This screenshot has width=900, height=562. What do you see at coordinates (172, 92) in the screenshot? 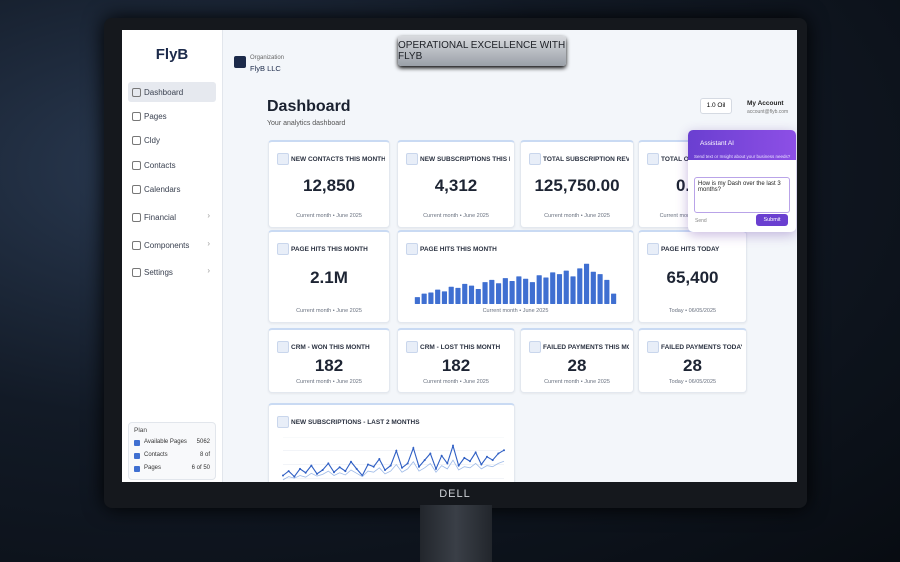
I see `nav-item: Dashboard` at bounding box center [172, 92].